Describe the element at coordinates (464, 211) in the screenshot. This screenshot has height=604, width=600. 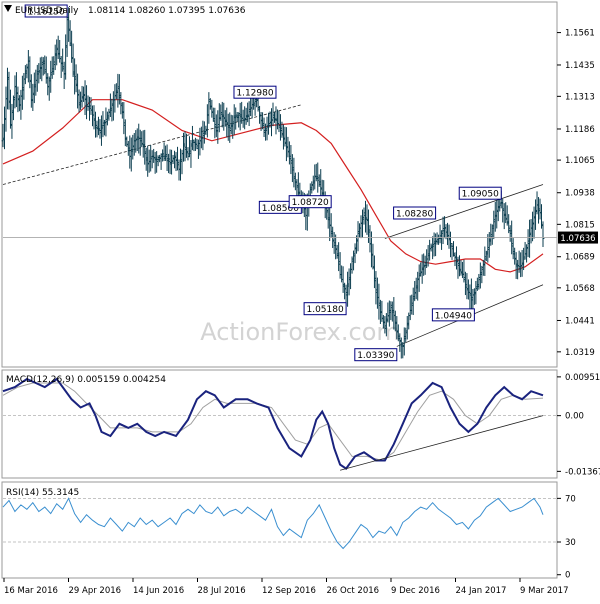
I see `trendline` at that location.